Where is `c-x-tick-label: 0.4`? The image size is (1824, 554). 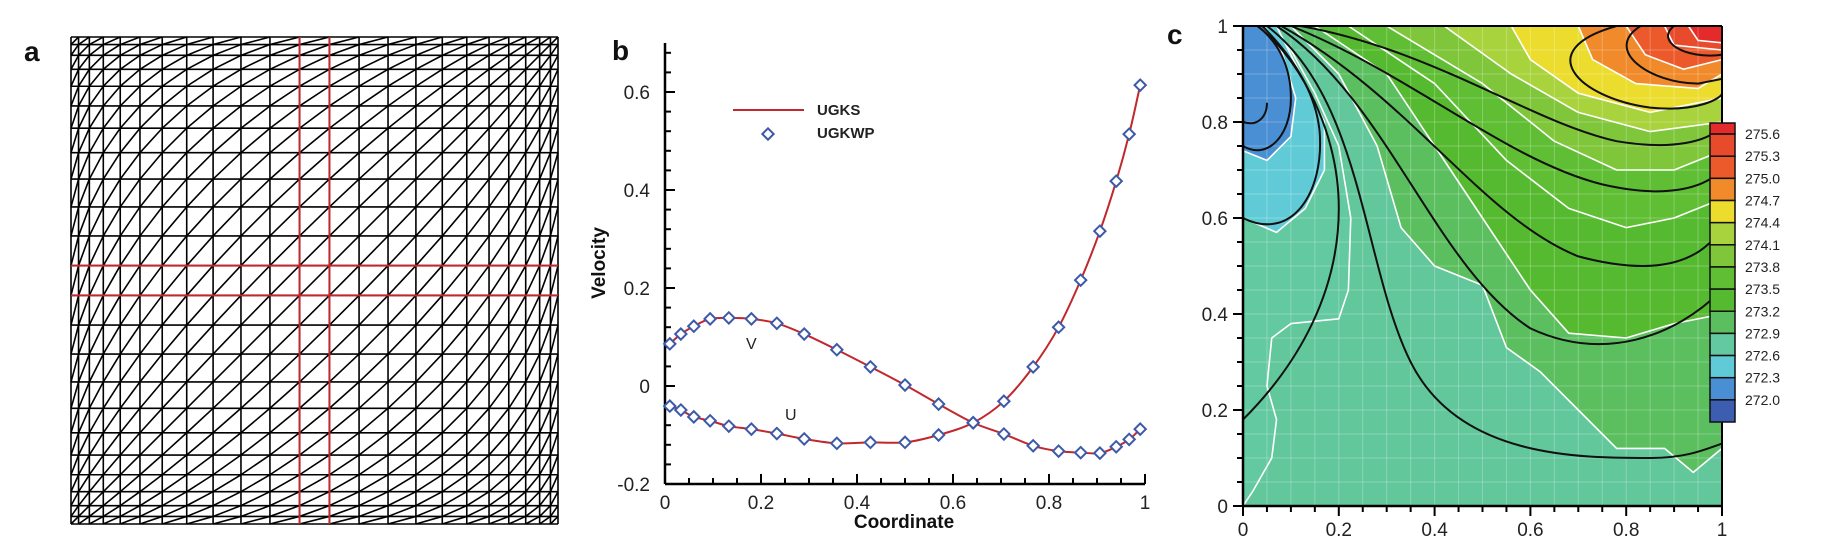
c-x-tick-label: 0.4 is located at coordinates (1434, 530).